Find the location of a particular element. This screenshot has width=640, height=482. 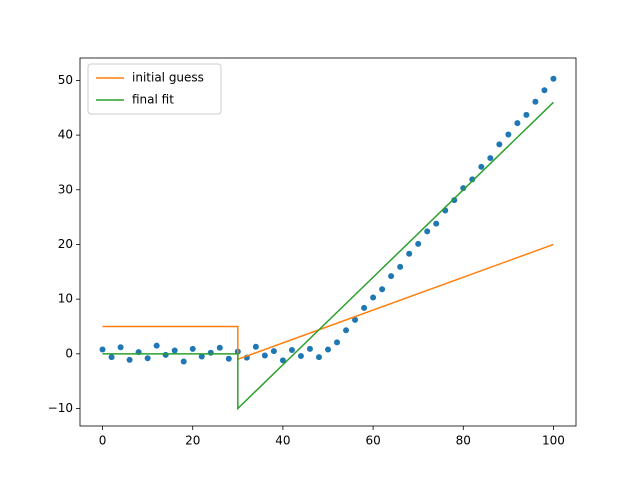

y-tick-label: 20 is located at coordinates (65, 244).